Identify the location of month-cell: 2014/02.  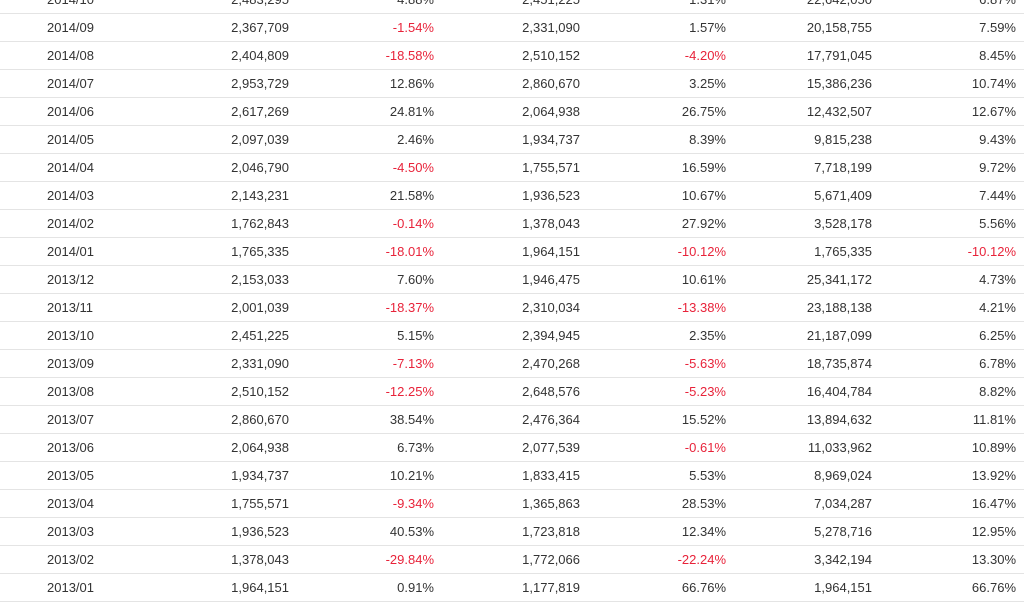
(80, 223).